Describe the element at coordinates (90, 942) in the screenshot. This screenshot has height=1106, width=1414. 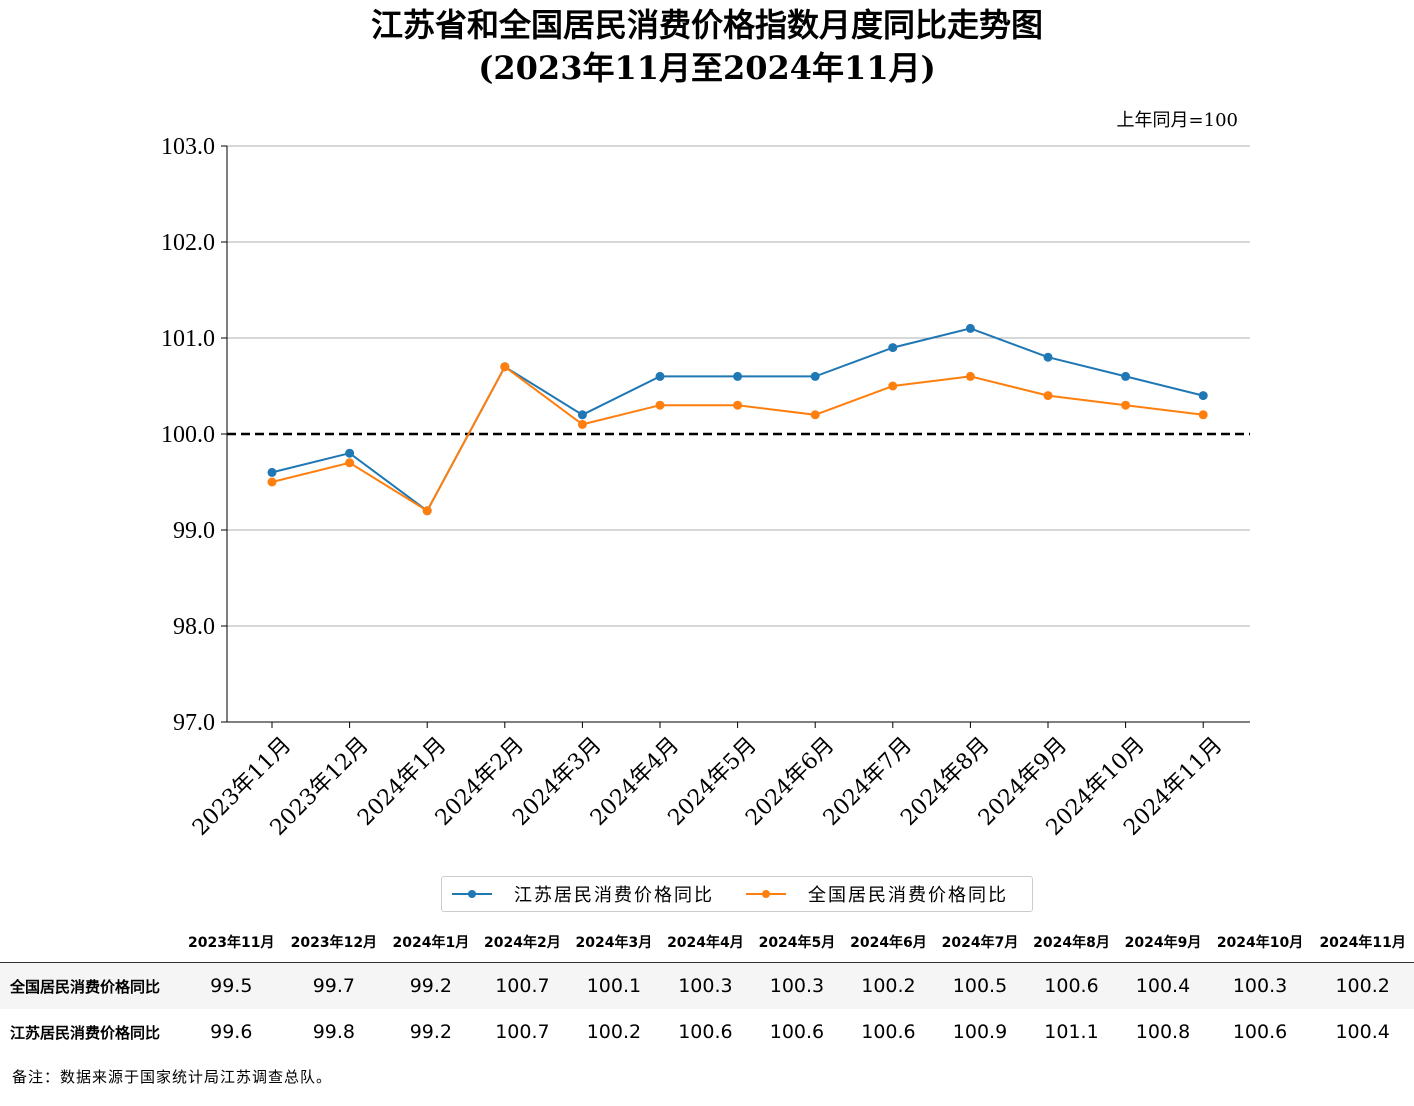
I see `table-corner` at that location.